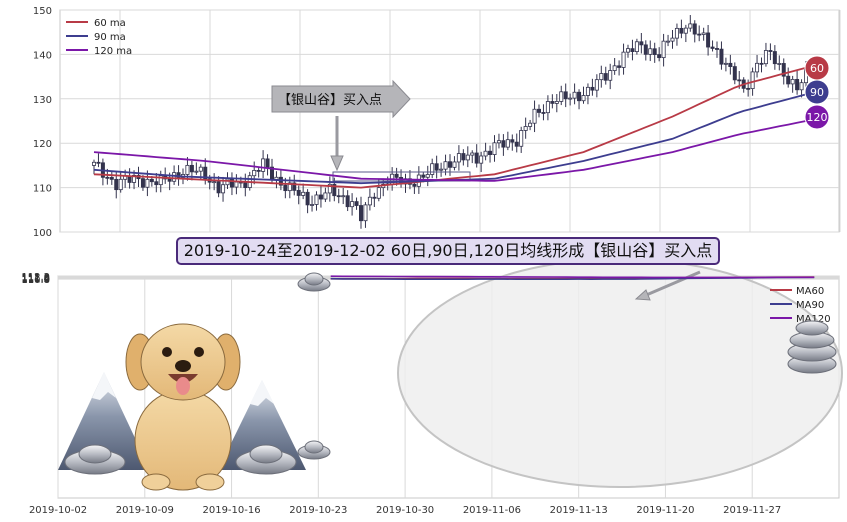  I want to click on bottom-ma-lines, so click(572, 278).